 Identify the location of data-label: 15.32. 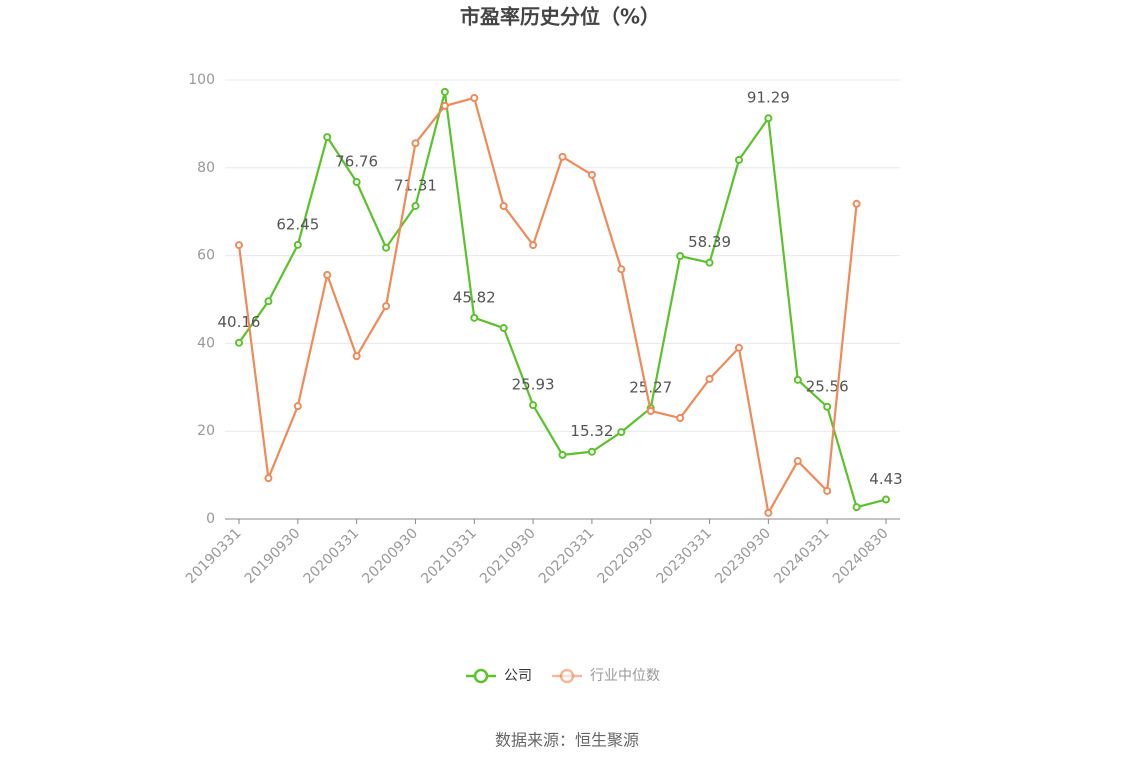
(591, 431).